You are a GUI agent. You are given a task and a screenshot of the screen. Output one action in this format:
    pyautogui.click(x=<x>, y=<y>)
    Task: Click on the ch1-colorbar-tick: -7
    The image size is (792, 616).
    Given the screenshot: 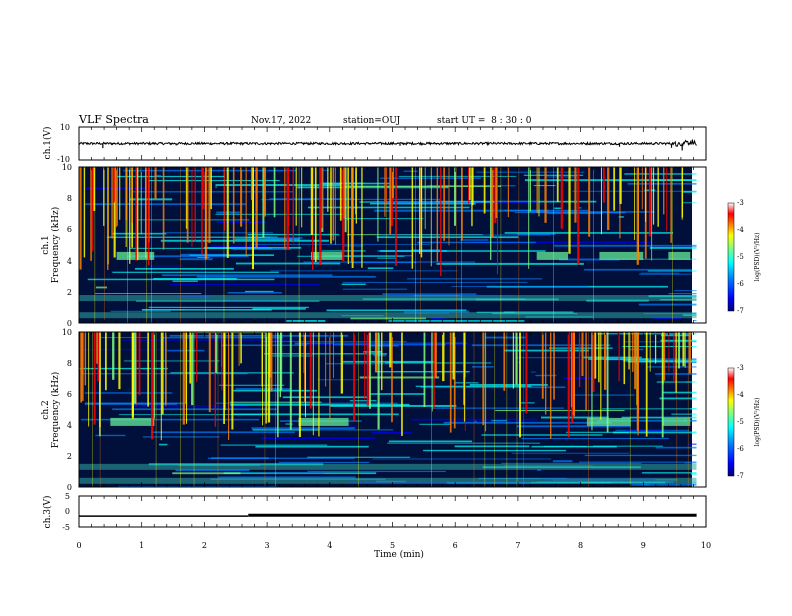 What is the action you would take?
    pyautogui.click(x=740, y=311)
    